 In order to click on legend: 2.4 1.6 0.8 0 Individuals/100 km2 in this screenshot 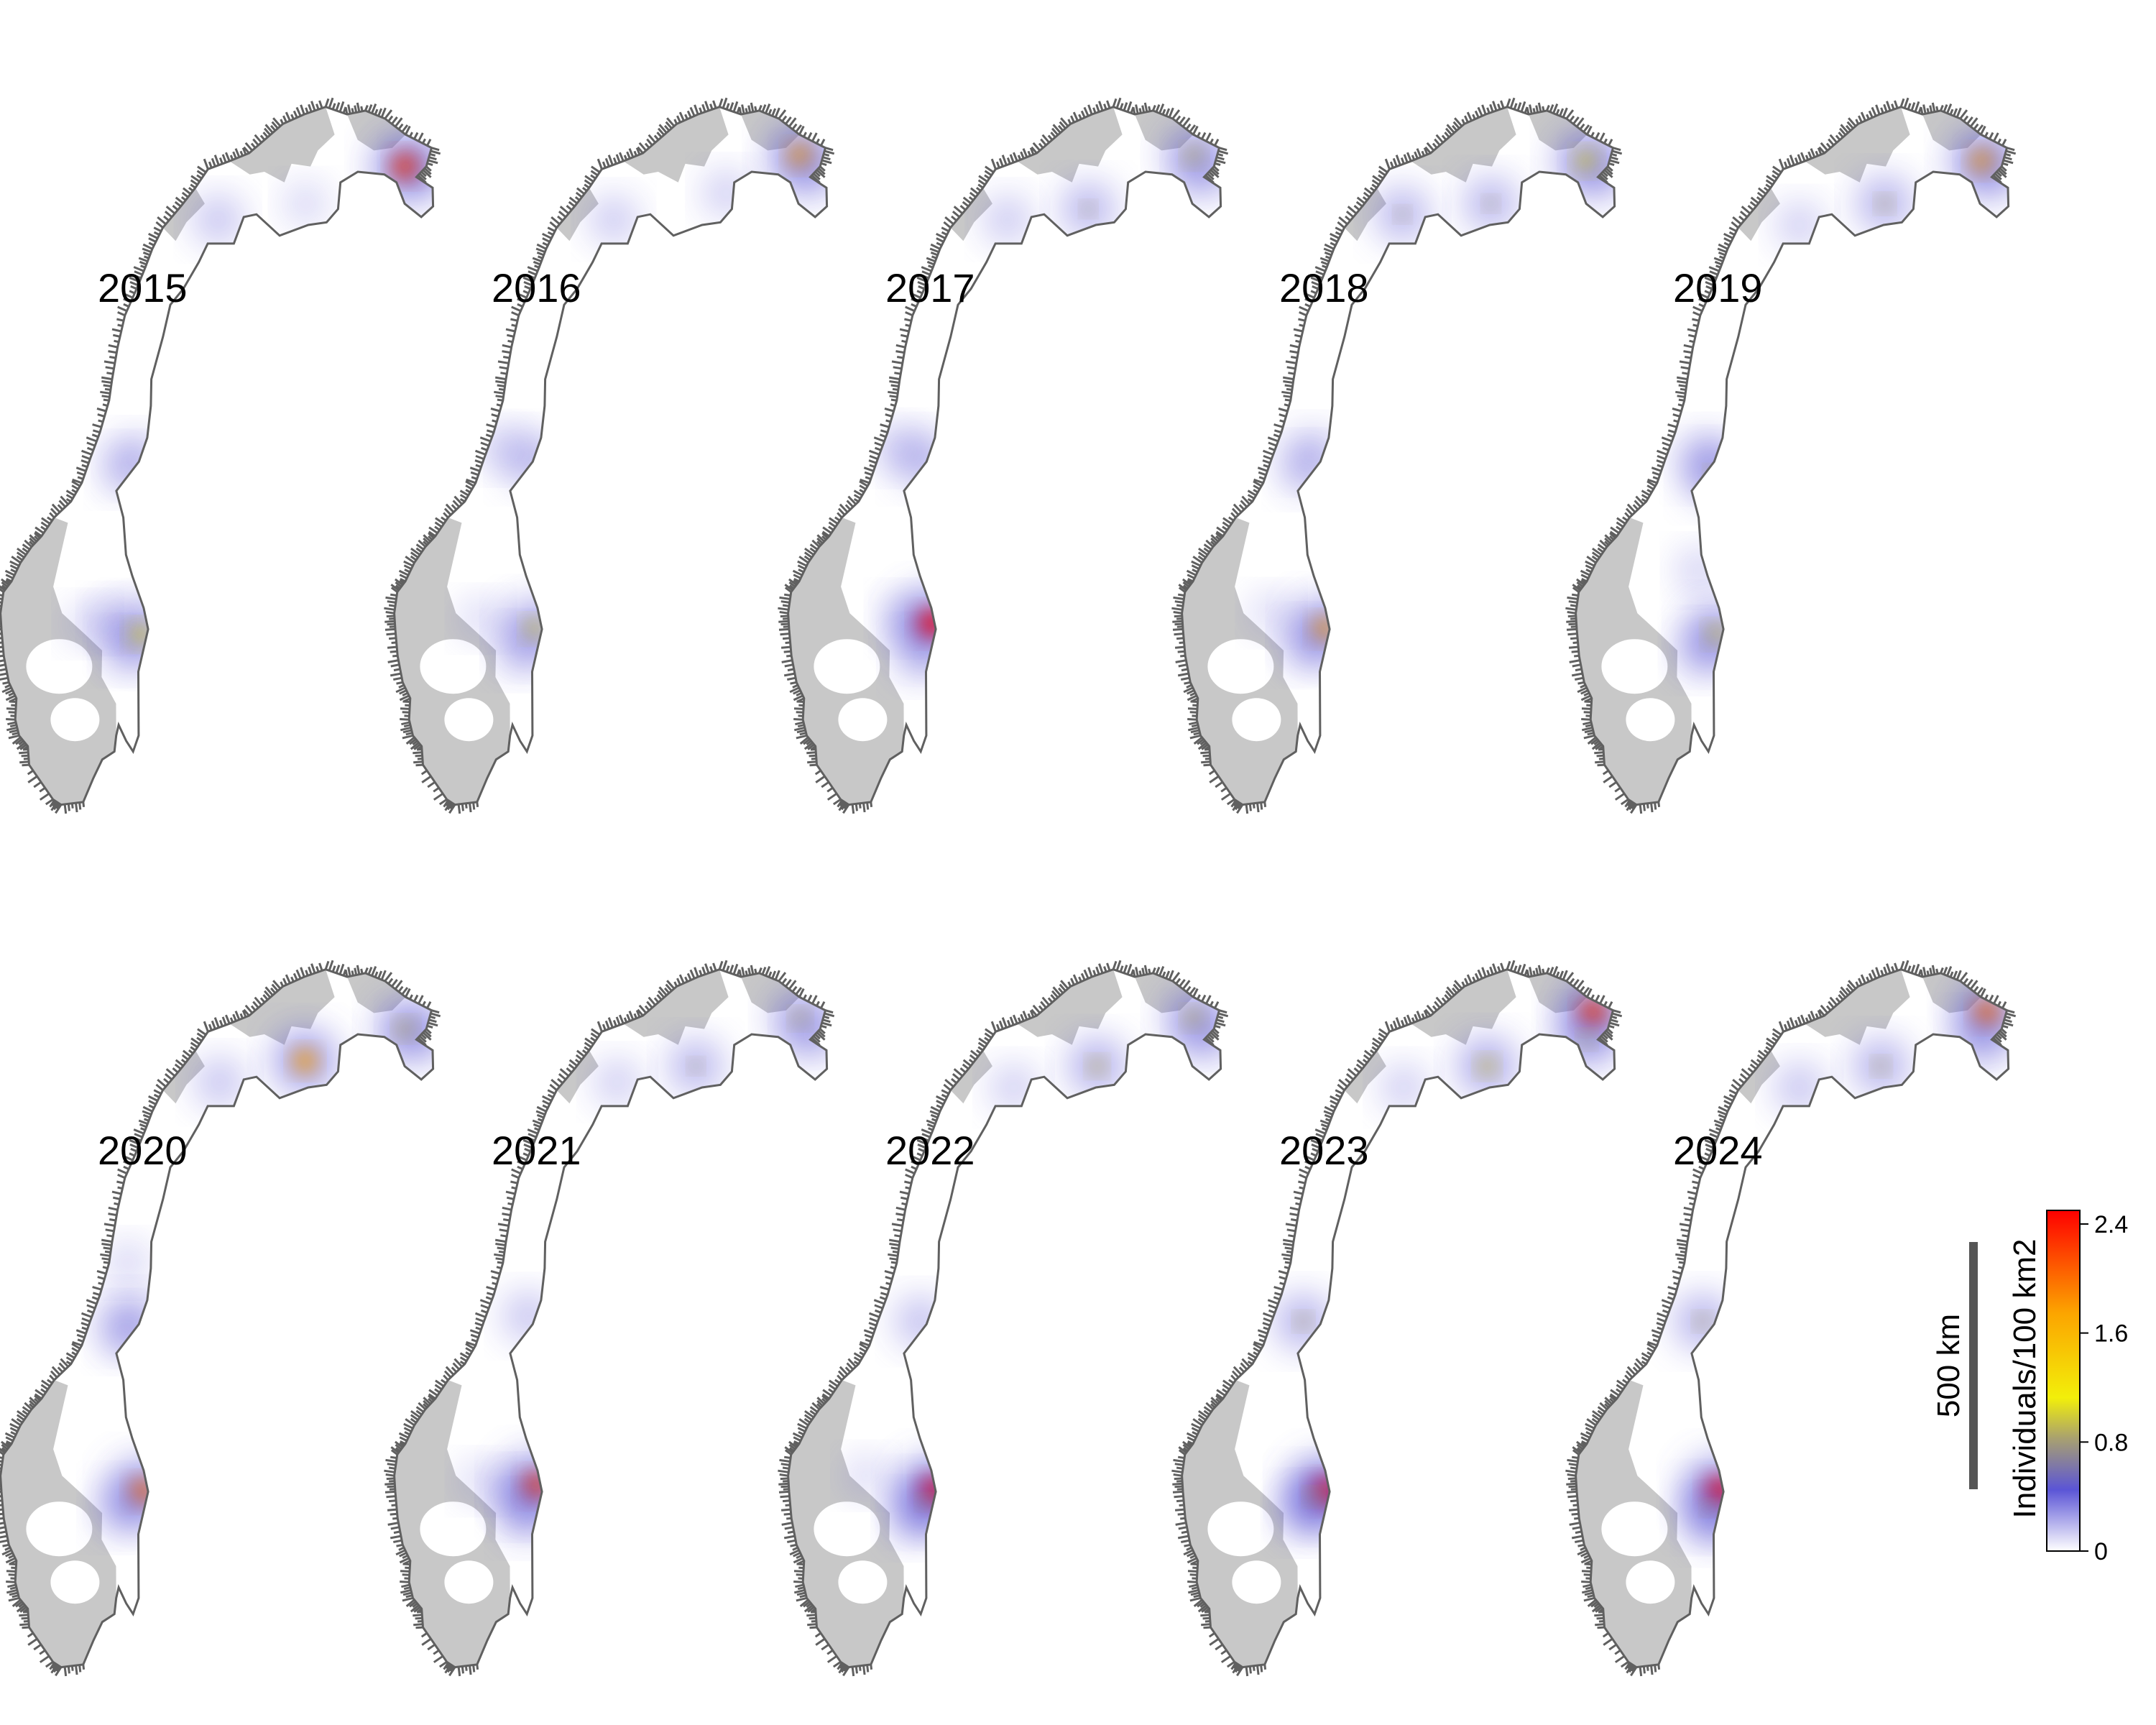, I will do `click(2067, 1387)`.